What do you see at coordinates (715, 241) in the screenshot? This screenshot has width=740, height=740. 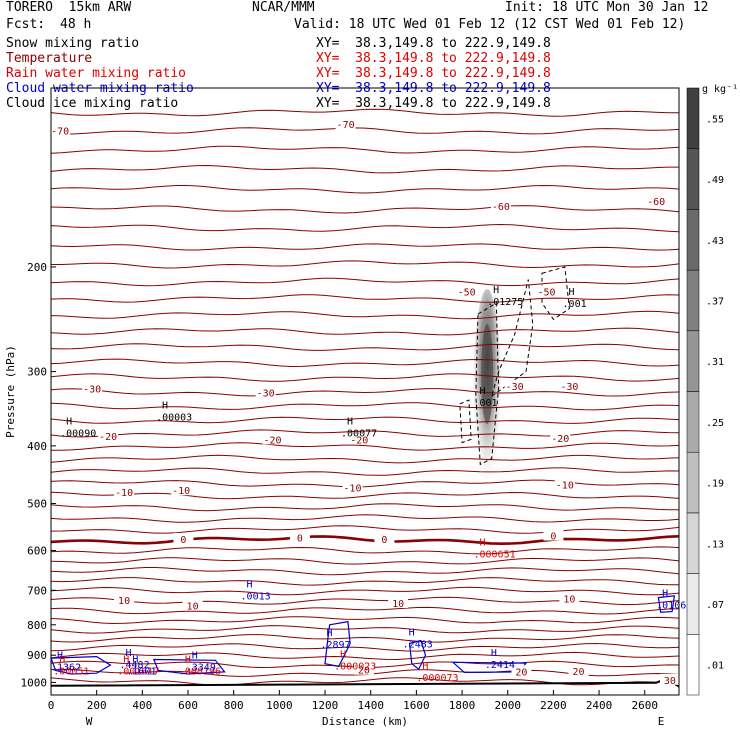 I see `colorbar-tick-label: .43` at bounding box center [715, 241].